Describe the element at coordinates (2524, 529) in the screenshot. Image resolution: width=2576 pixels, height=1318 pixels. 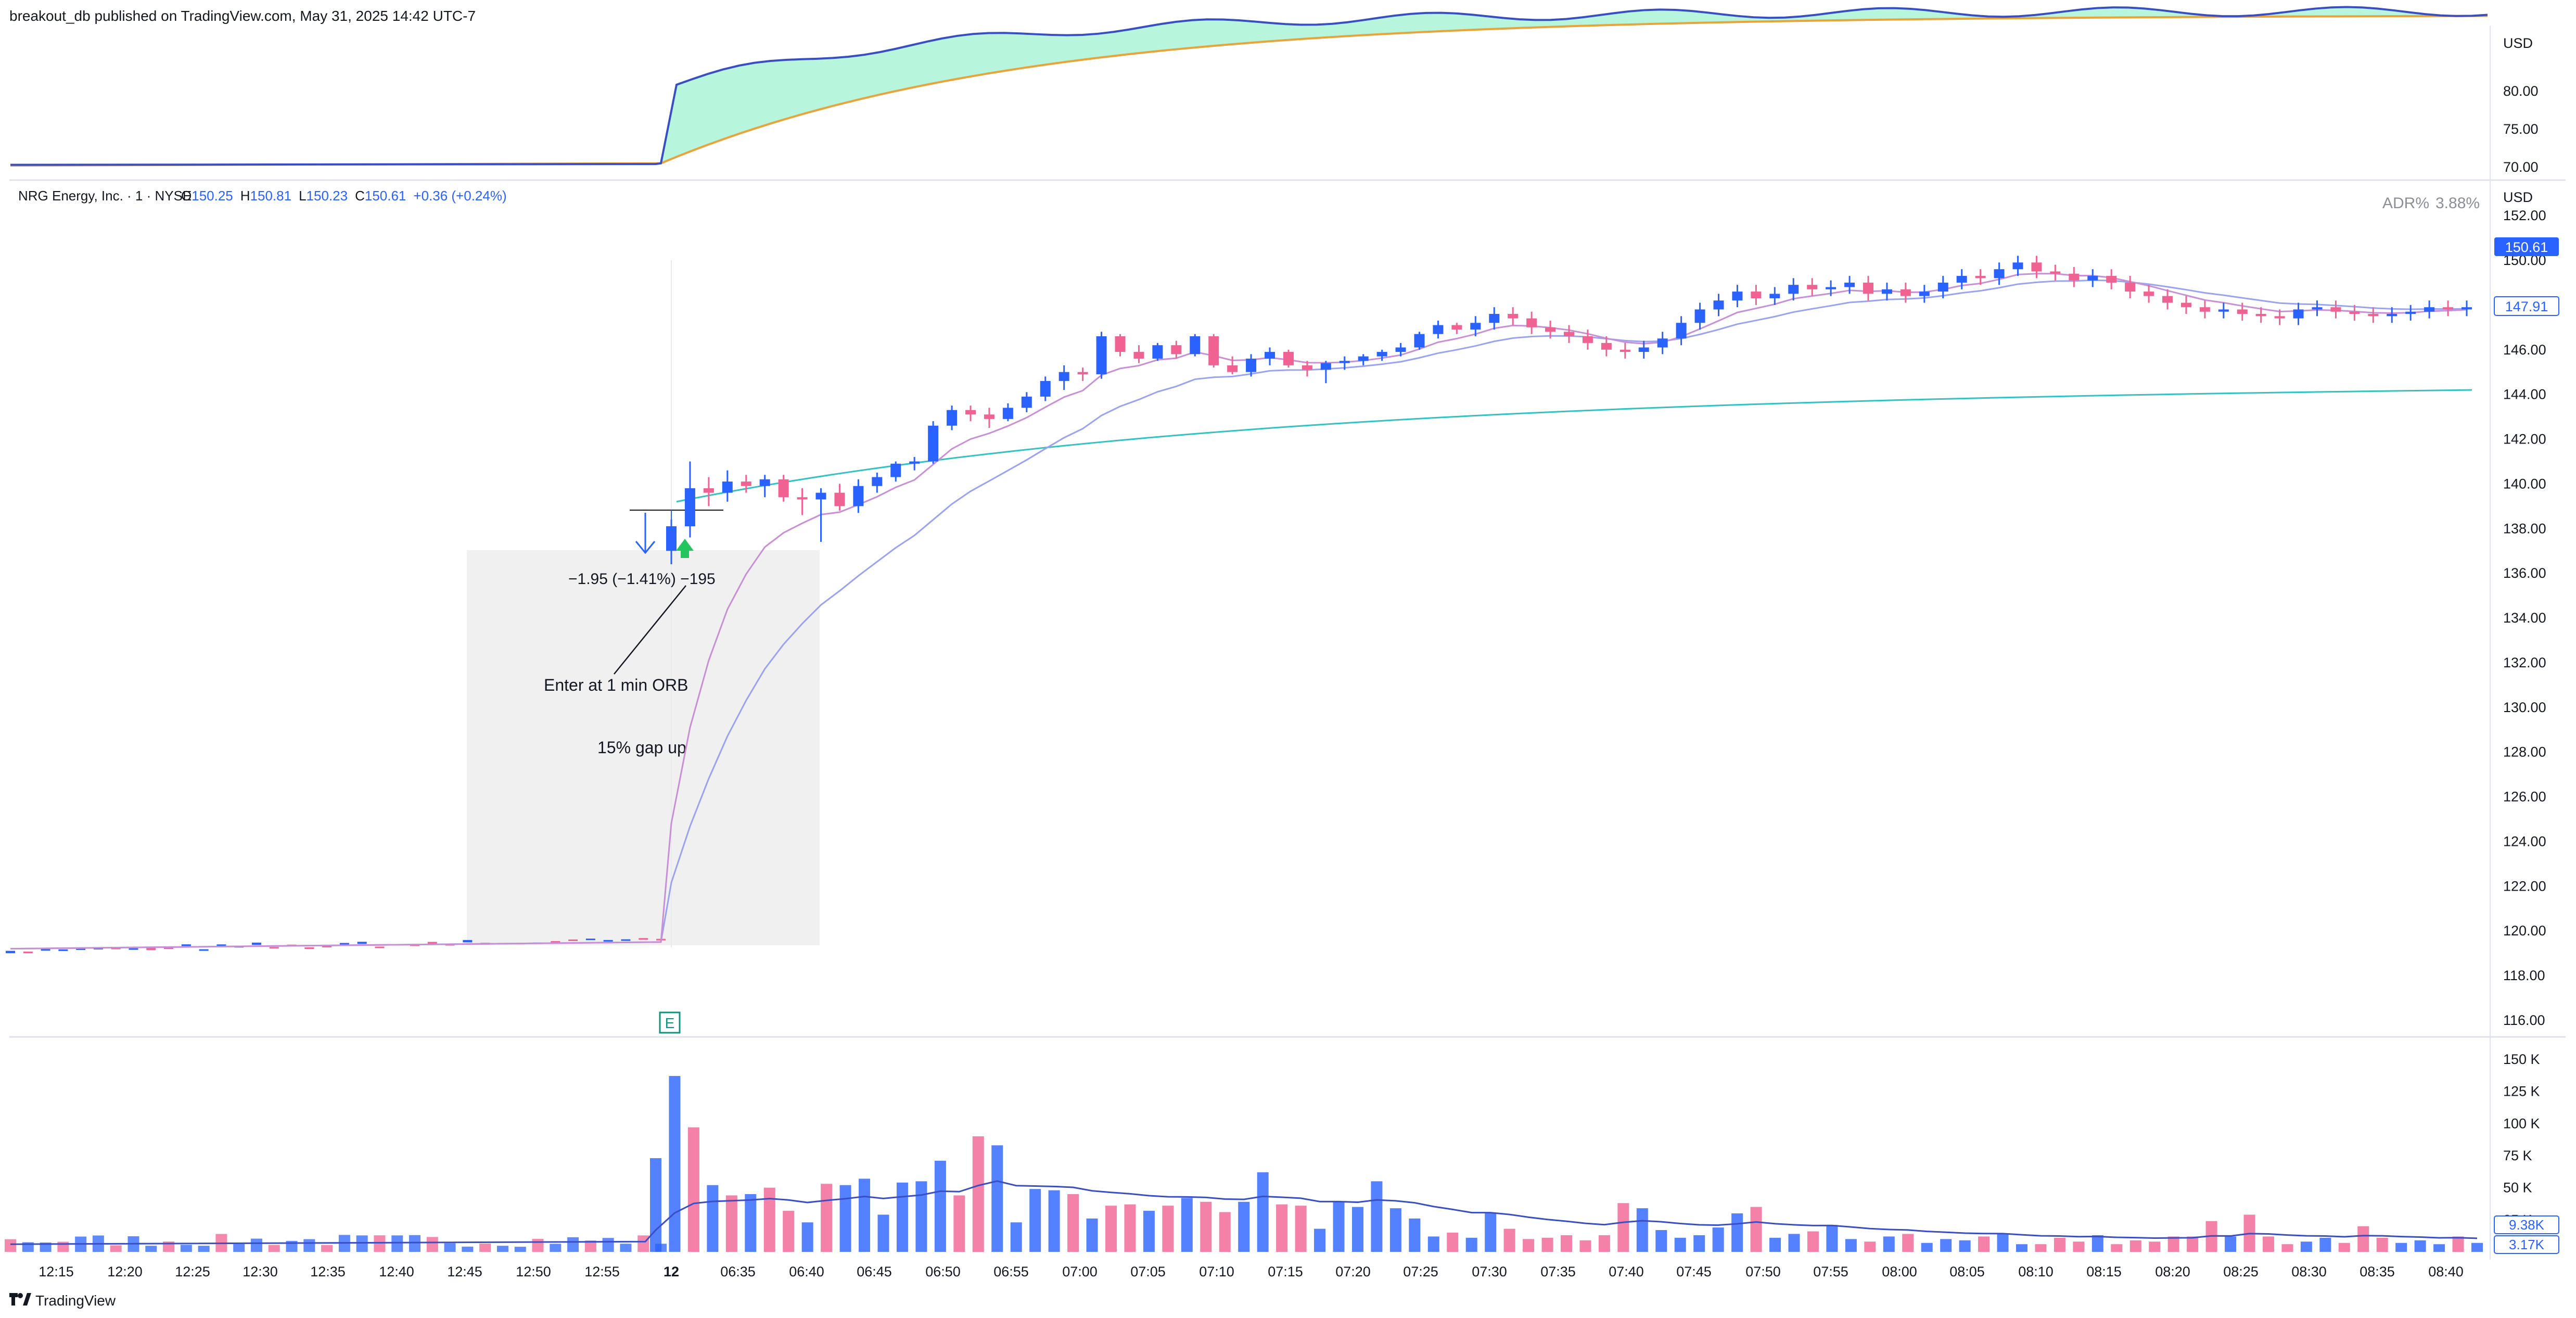
I see `price-tick-label: 138.00` at that location.